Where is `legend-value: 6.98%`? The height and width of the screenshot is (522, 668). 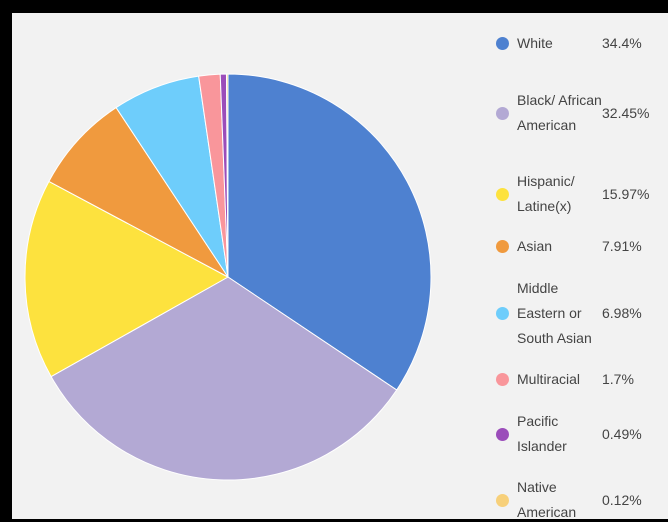 legend-value: 6.98% is located at coordinates (622, 312).